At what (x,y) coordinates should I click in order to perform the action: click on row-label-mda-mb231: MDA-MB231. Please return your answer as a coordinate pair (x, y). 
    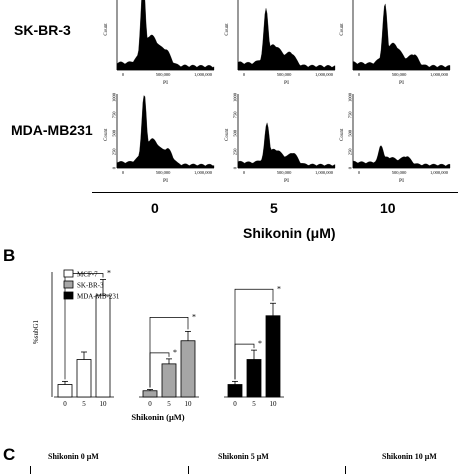
    Looking at the image, I should click on (52, 130).